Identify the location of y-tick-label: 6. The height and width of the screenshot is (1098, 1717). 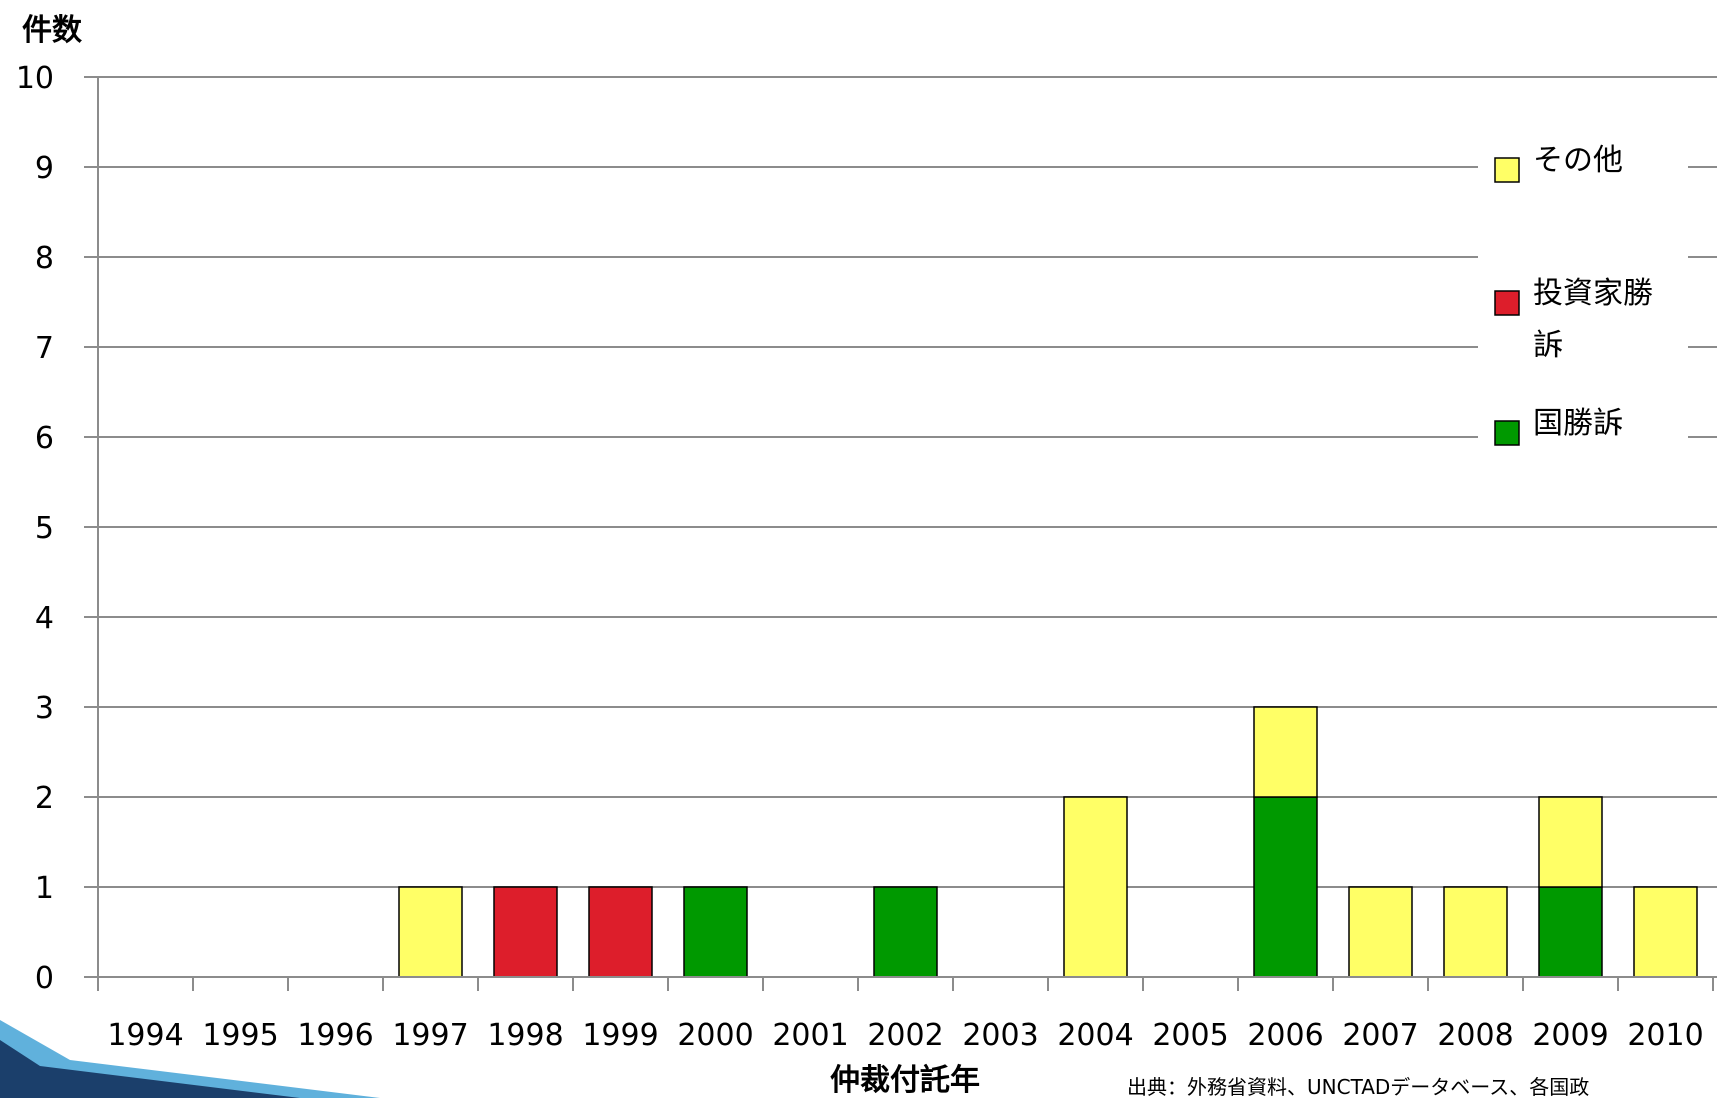
(44, 438).